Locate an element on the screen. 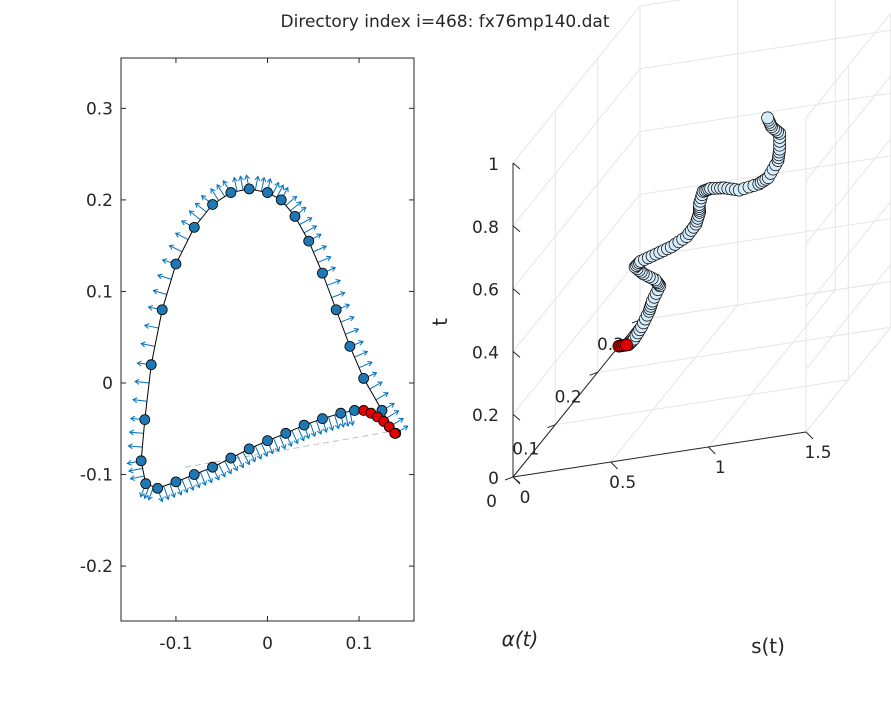 The width and height of the screenshot is (891, 703). alpha-tick-label: 0.1 is located at coordinates (525, 450).